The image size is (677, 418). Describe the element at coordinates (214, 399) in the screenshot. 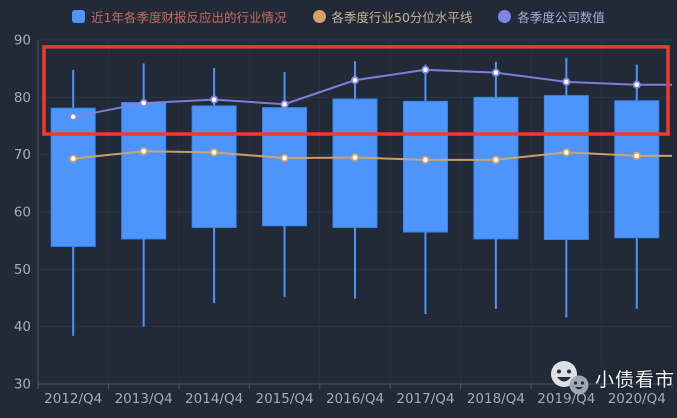

I see `x-axis-tick-label: 2014/Q4` at that location.